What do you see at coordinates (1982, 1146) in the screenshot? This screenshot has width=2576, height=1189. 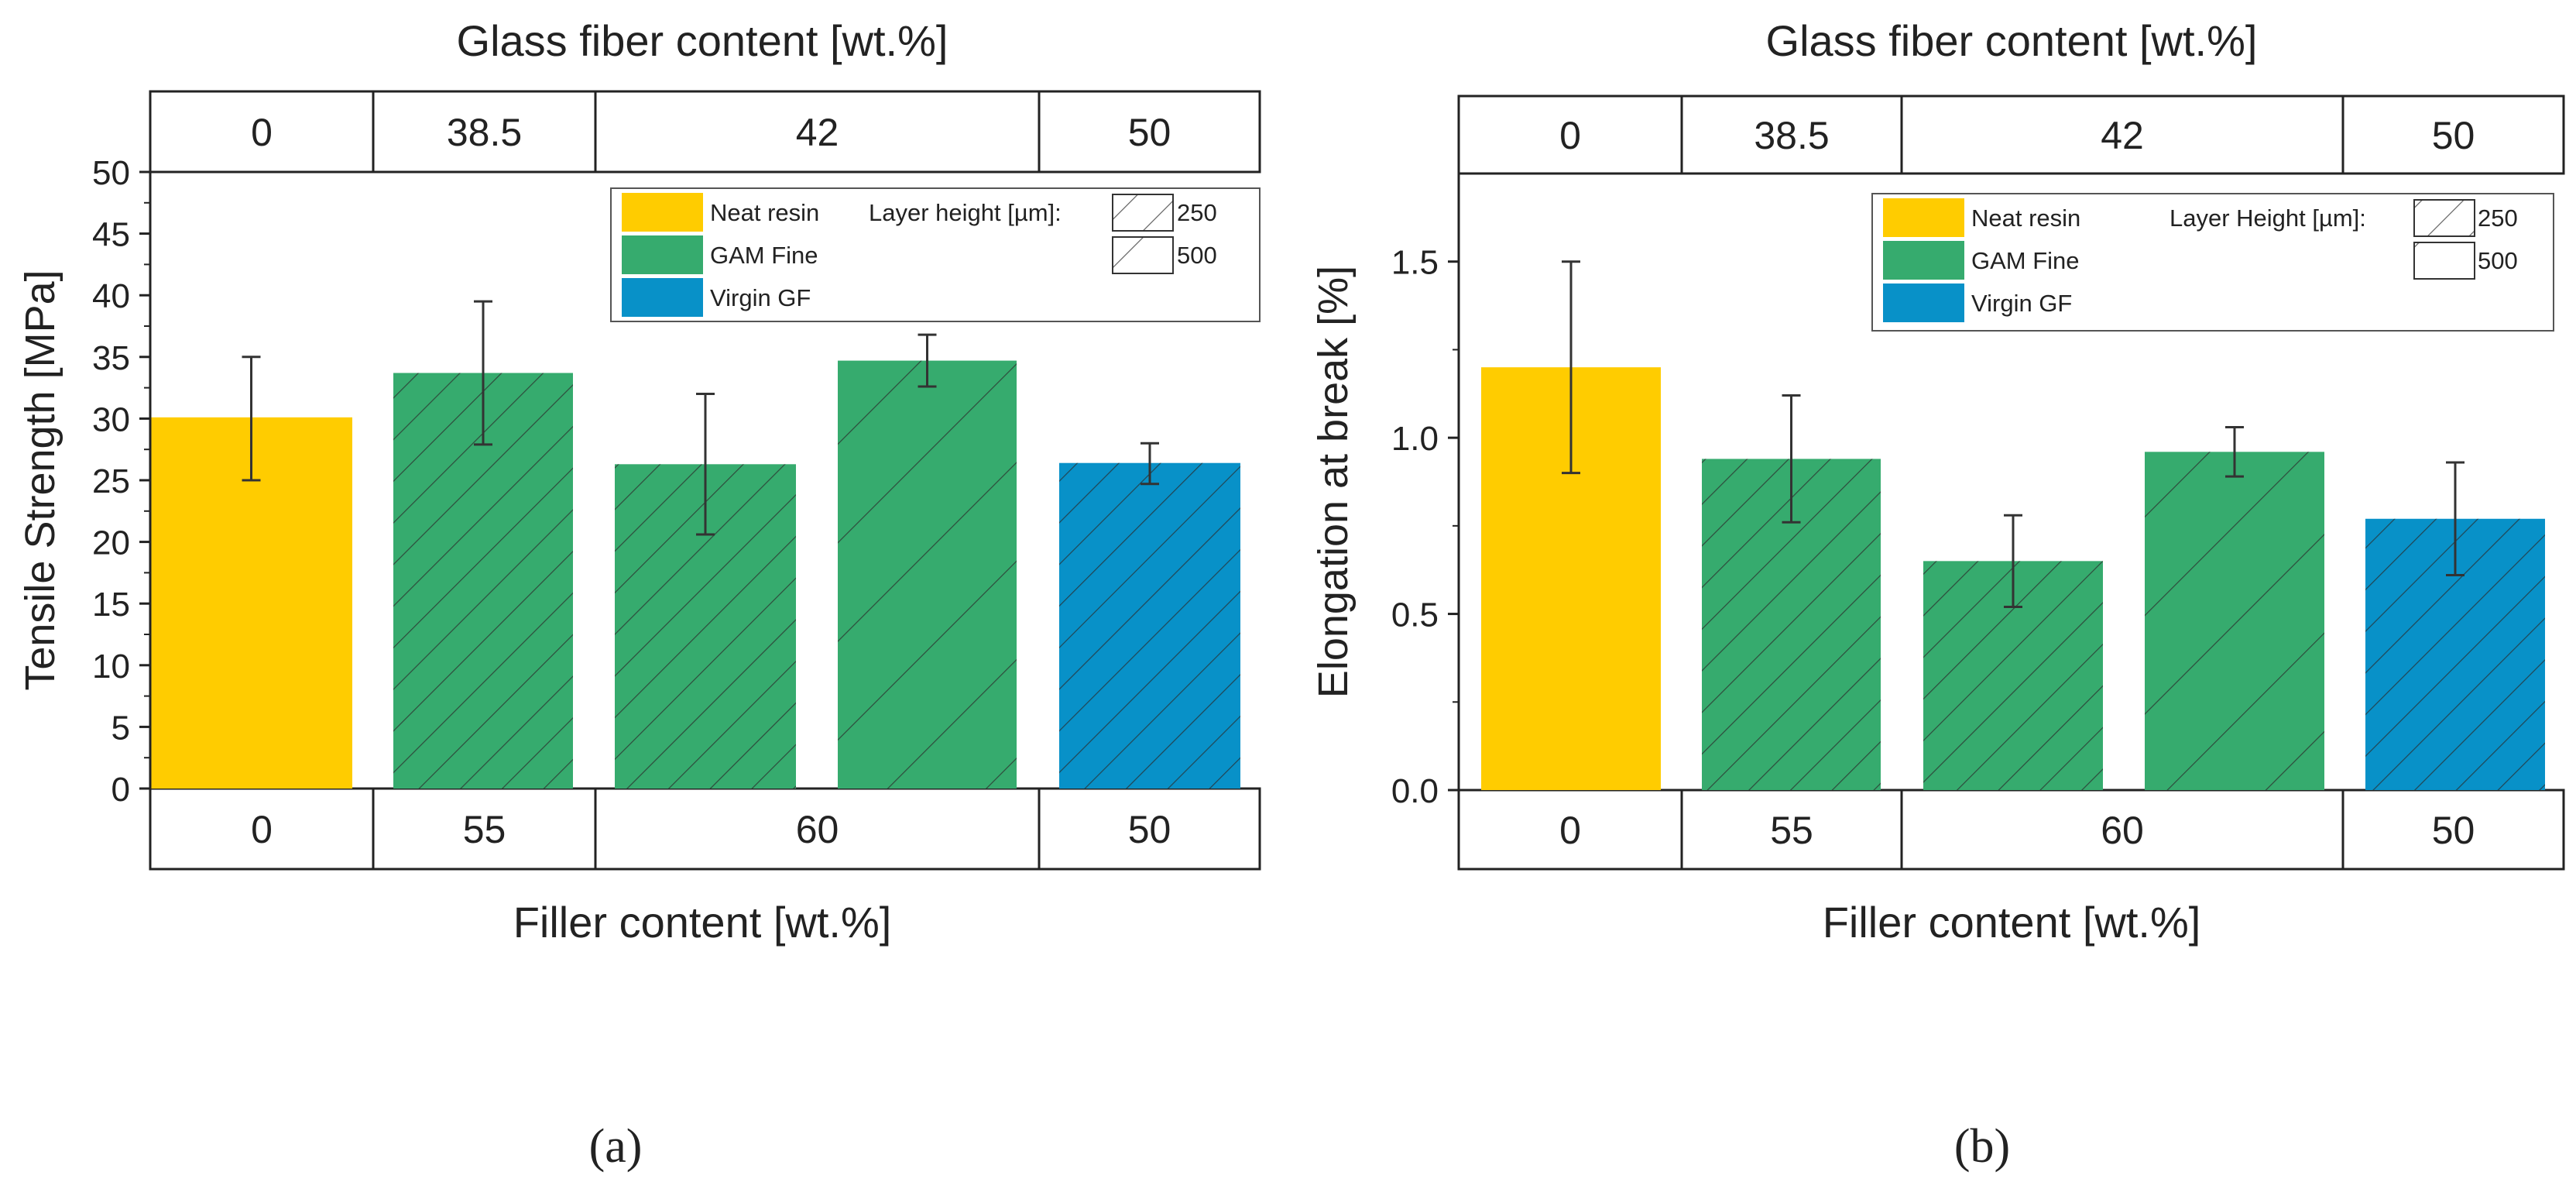 I see `panel-label-b: (b)` at bounding box center [1982, 1146].